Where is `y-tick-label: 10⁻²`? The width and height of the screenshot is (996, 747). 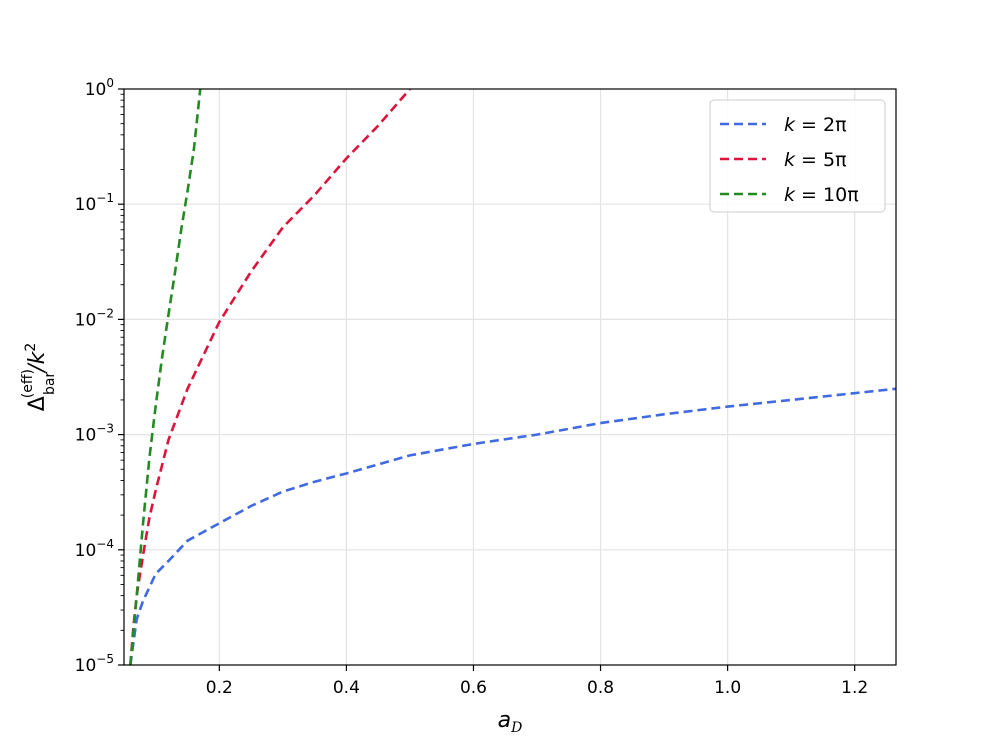 y-tick-label: 10⁻² is located at coordinates (94, 318).